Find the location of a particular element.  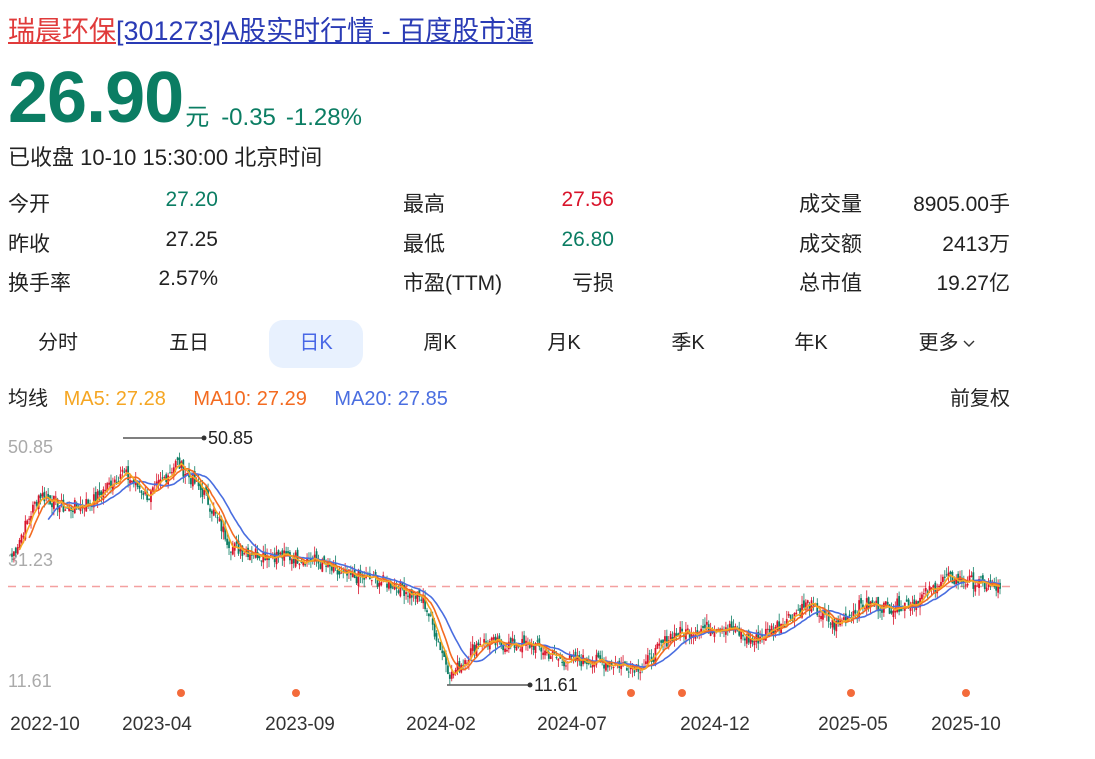

stat-value: 27.56 is located at coordinates (587, 199).